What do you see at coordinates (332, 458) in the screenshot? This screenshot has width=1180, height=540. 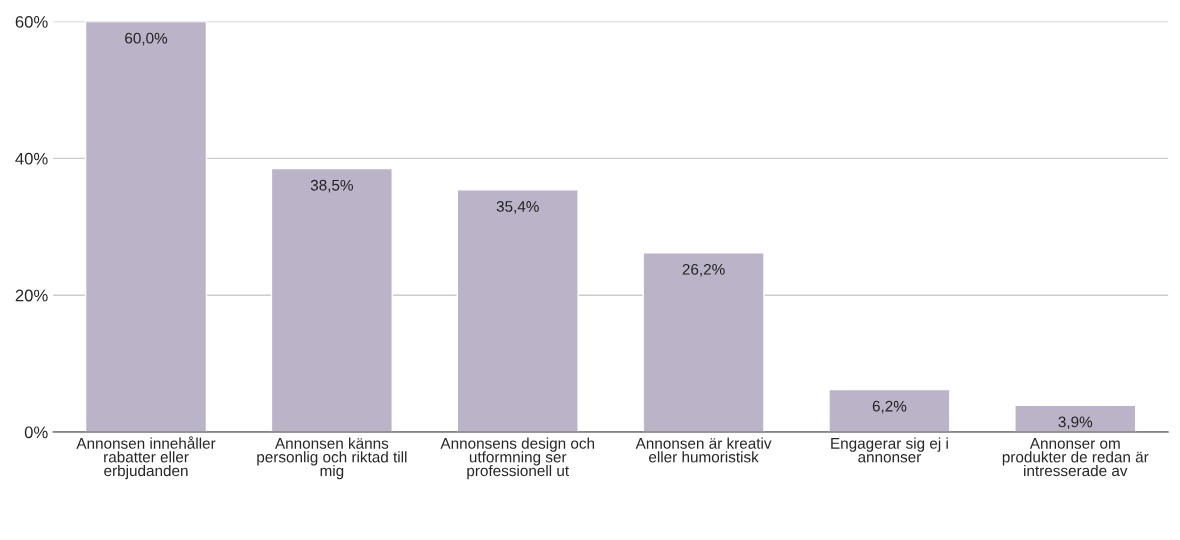 I see `x-tick-label: Annonsen känns personlig och riktad till mig` at bounding box center [332, 458].